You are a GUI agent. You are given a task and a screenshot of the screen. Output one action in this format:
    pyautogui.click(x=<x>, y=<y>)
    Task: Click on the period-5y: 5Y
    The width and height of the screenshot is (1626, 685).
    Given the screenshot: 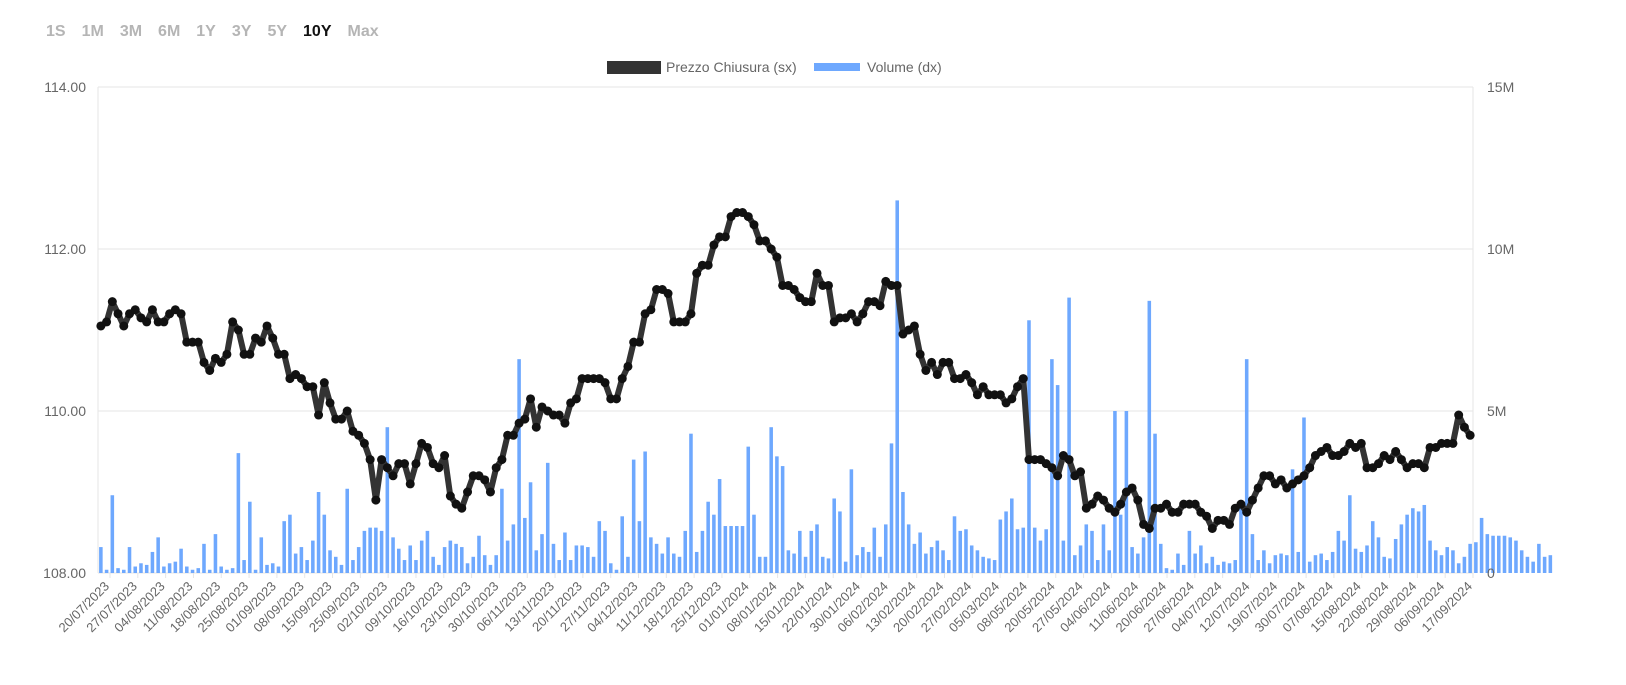 What is the action you would take?
    pyautogui.click(x=277, y=31)
    